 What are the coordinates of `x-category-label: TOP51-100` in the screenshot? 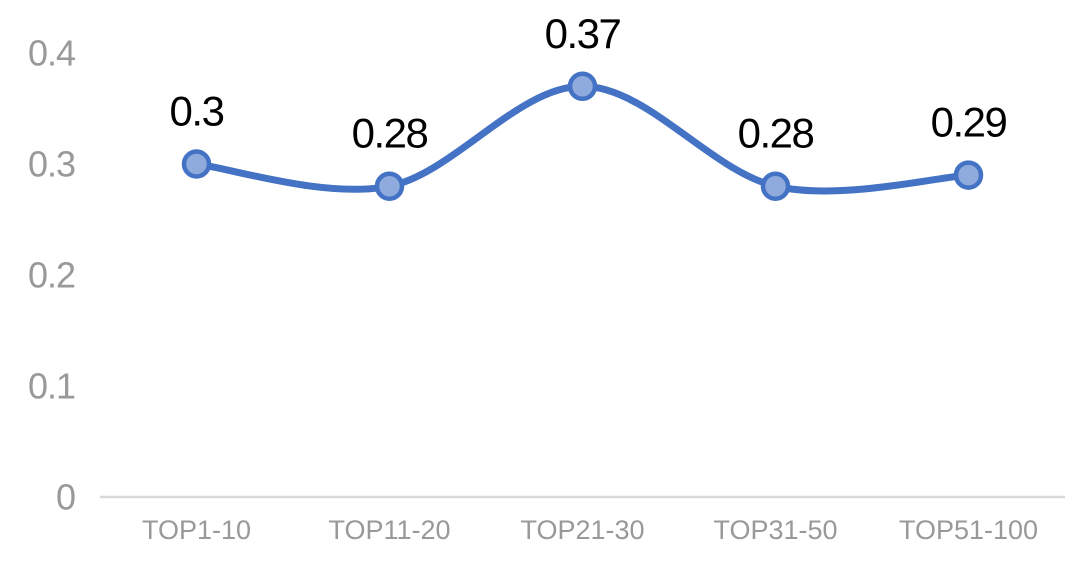 It's located at (968, 530).